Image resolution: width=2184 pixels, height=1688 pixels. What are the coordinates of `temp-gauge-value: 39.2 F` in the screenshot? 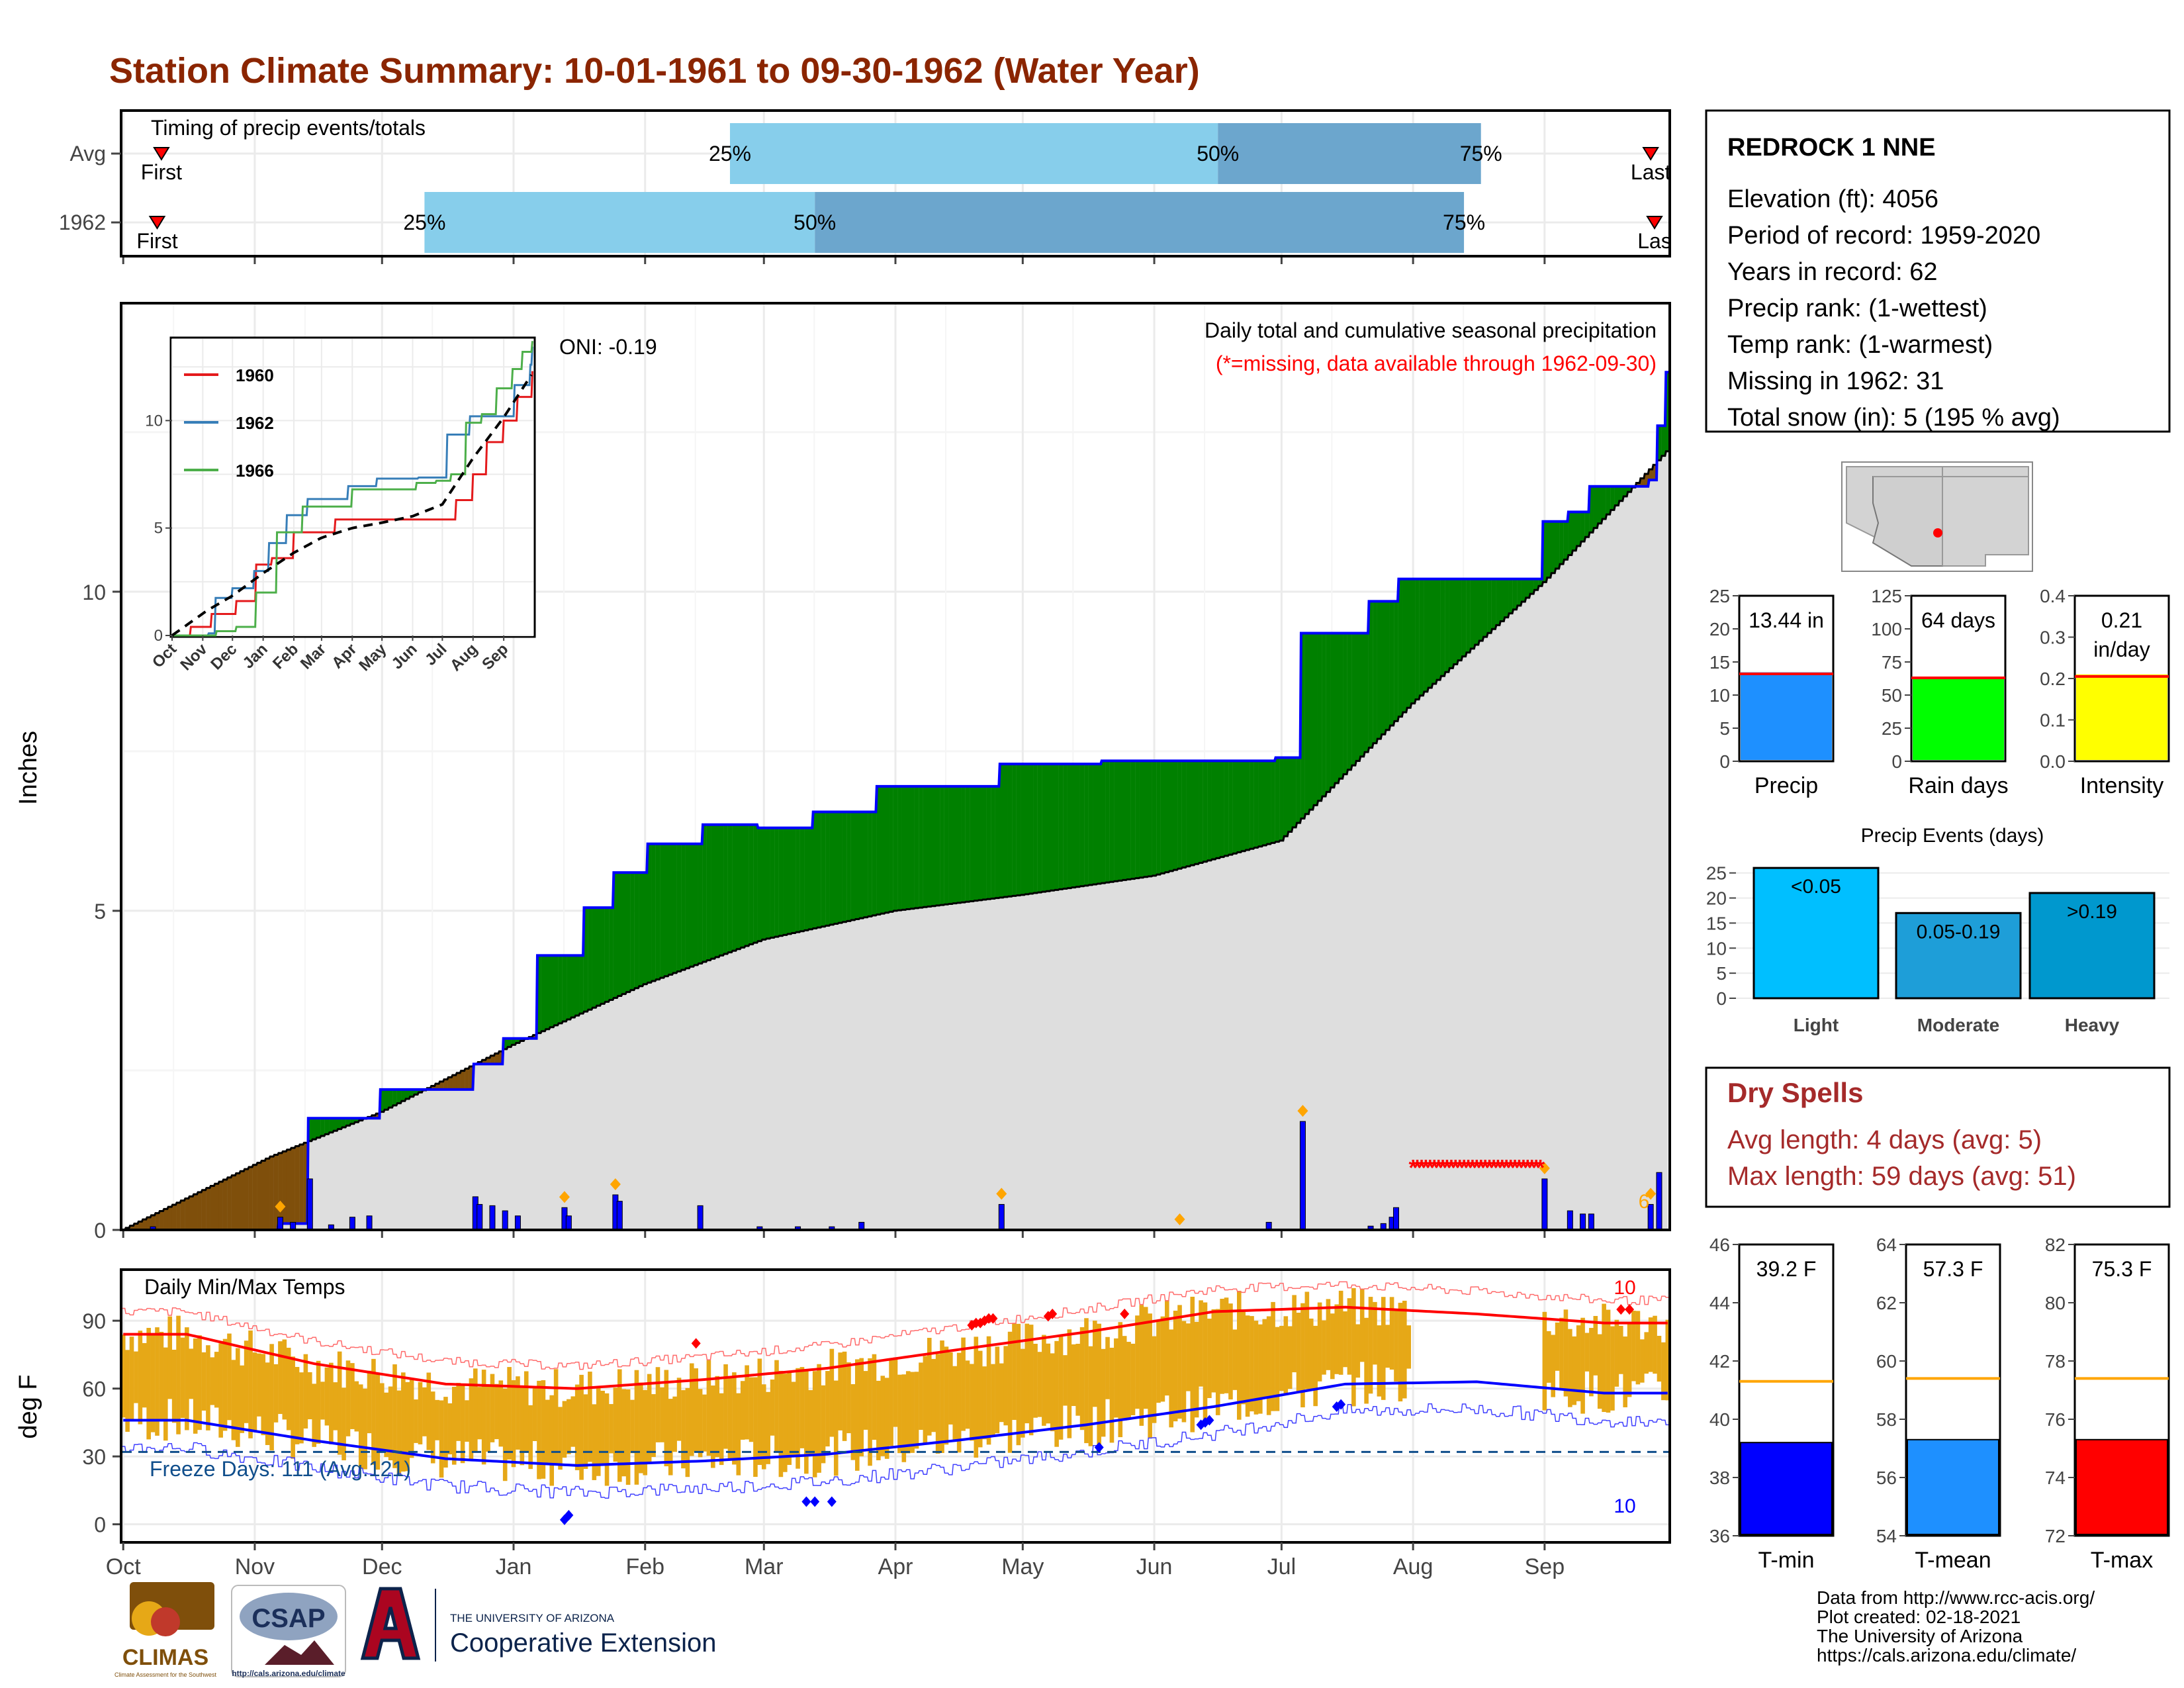 It's located at (1786, 1269).